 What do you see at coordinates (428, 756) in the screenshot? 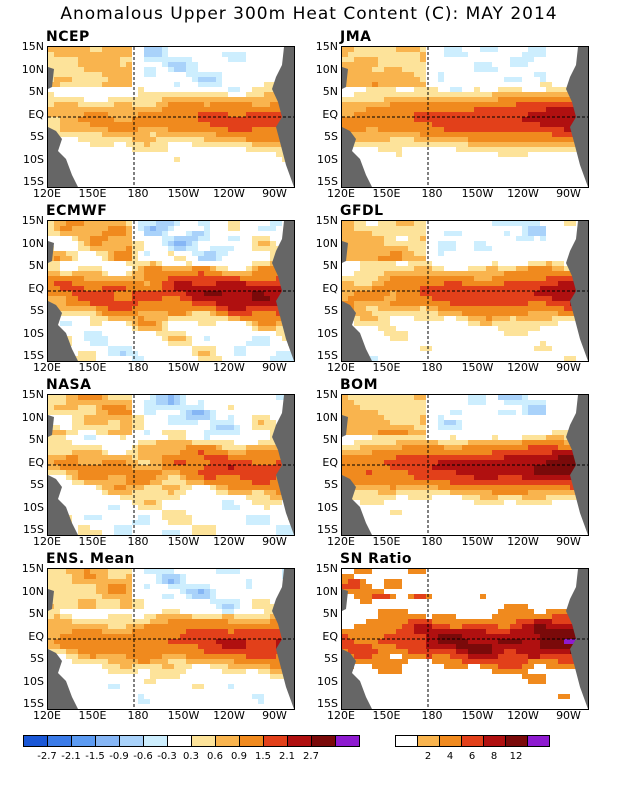
I see `sn-colorbar-label: 2` at bounding box center [428, 756].